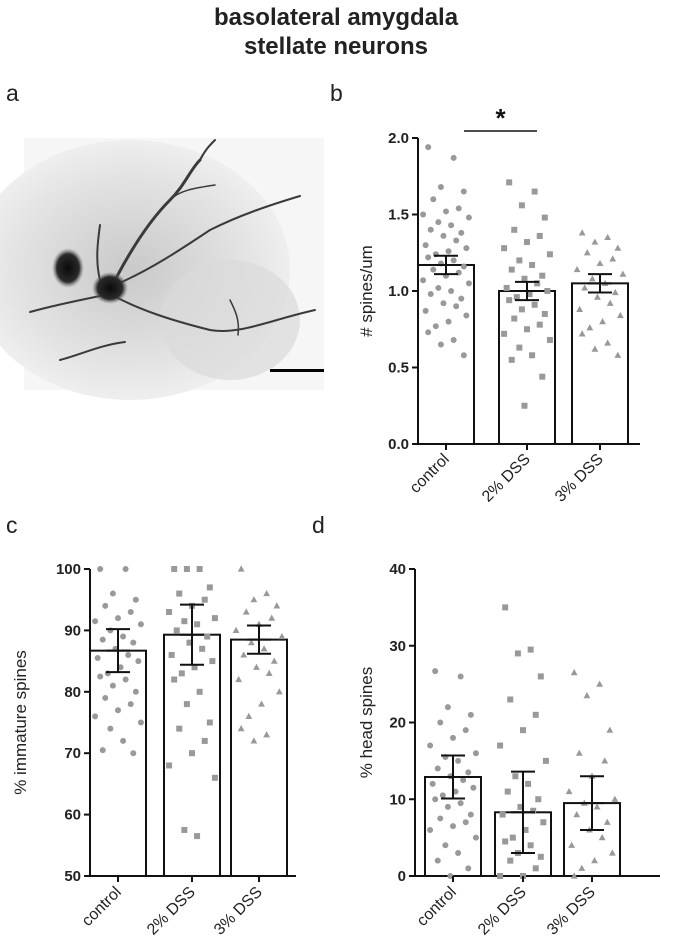 The width and height of the screenshot is (685, 951). I want to click on y-axis-title: % immature spines, so click(20, 722).